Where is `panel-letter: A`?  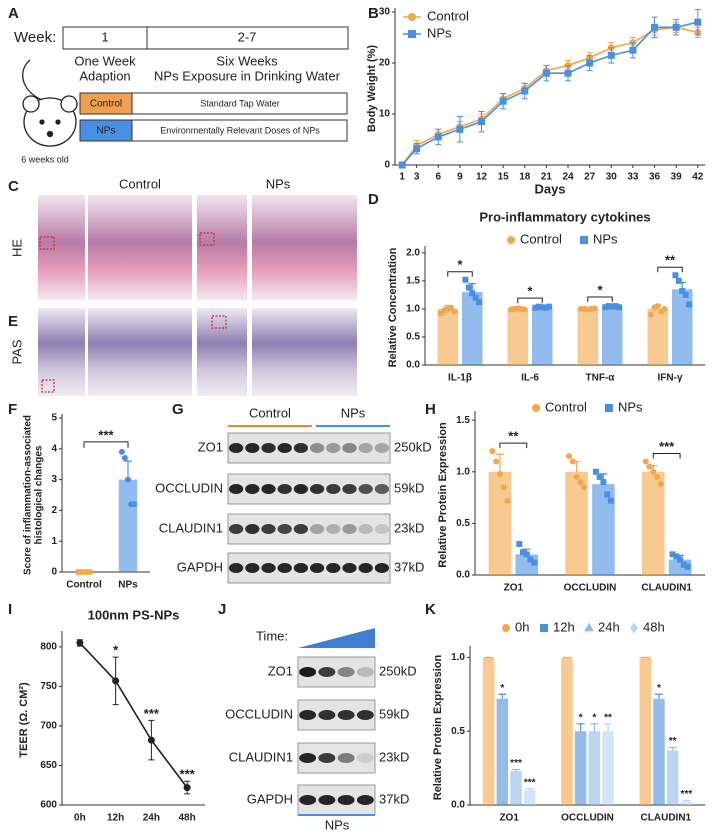
panel-letter: A is located at coordinates (13, 13).